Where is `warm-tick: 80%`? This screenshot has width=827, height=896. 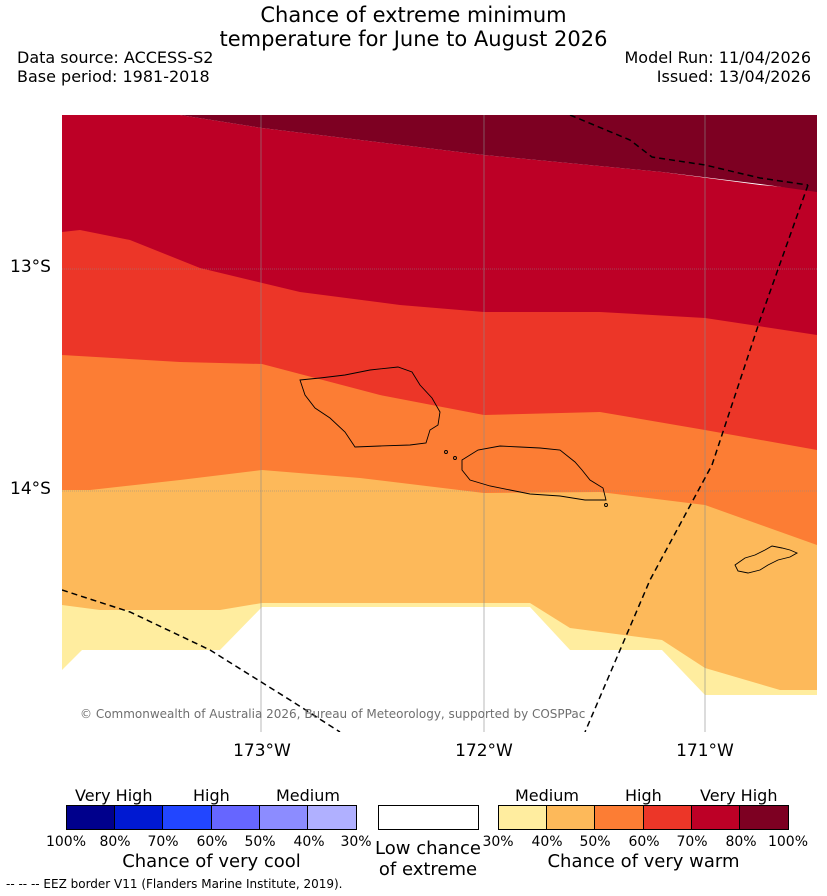
warm-tick: 80% is located at coordinates (741, 842).